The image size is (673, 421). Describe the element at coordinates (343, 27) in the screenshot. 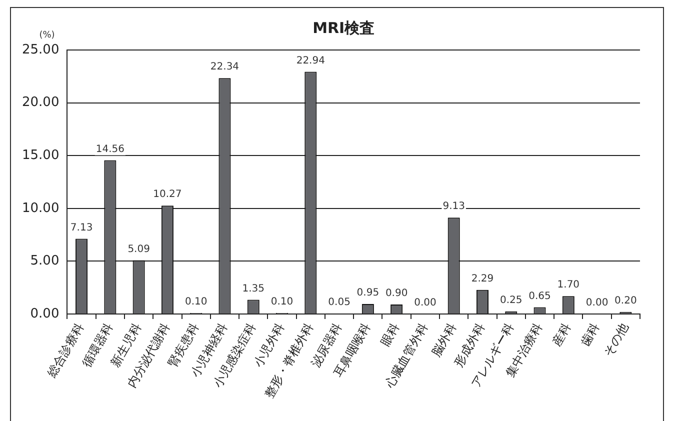

I see `chart-title: MRI検査` at that location.